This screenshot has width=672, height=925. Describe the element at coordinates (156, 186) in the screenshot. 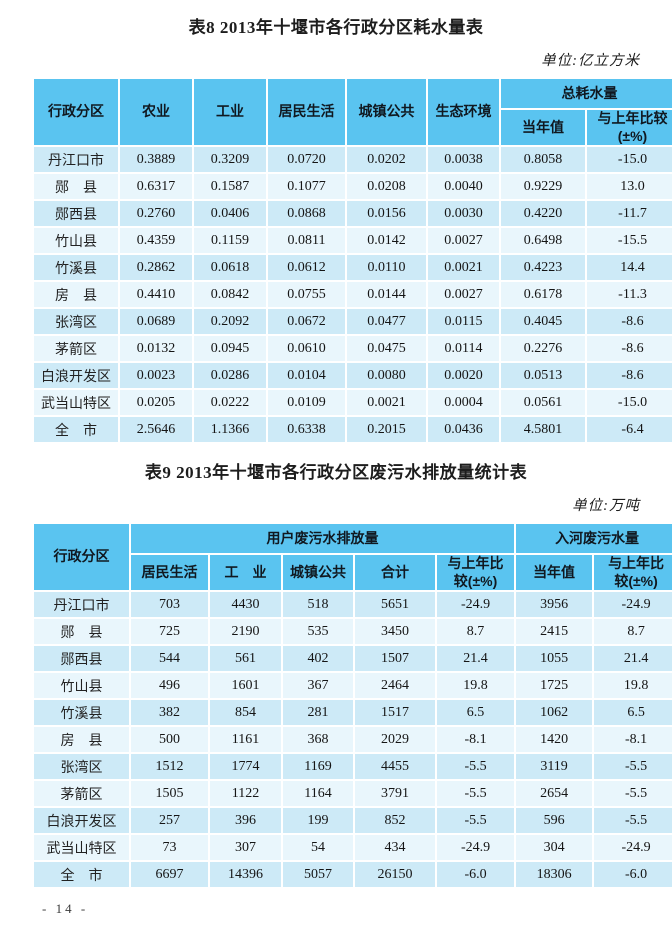

I see `value-cell: 0.6317` at that location.